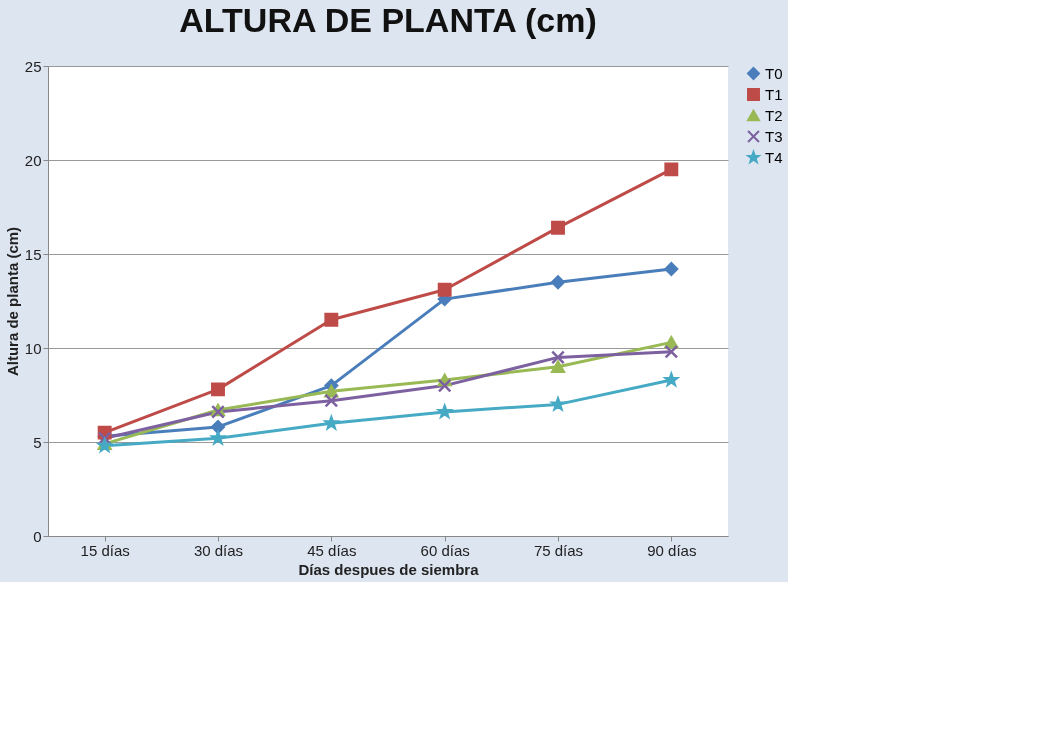  Describe the element at coordinates (774, 157) in the screenshot. I see `legend-label: T4` at that location.